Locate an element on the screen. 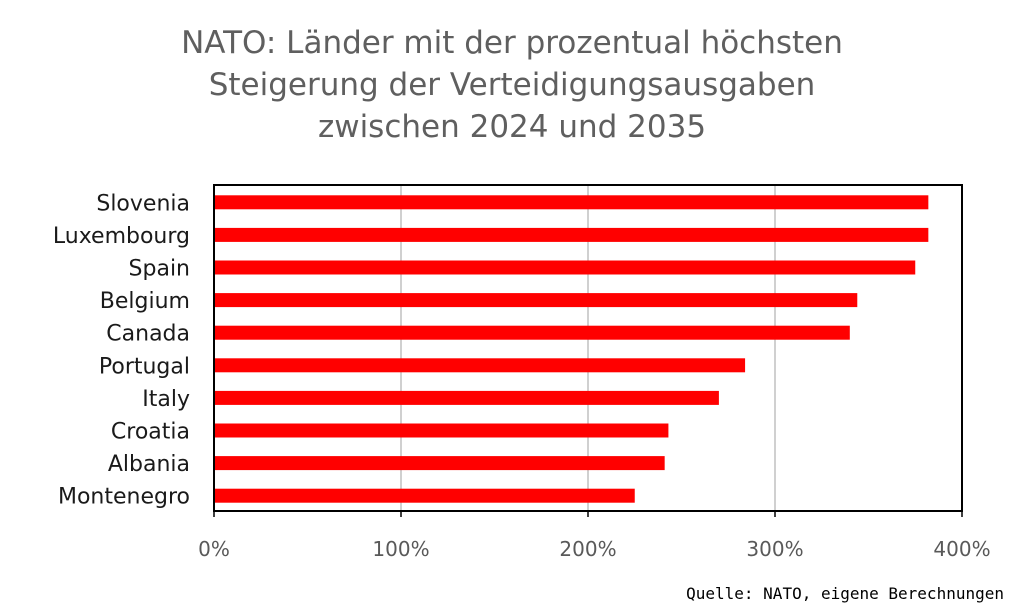 The image size is (1024, 615). bar-montenegro is located at coordinates (424, 495).